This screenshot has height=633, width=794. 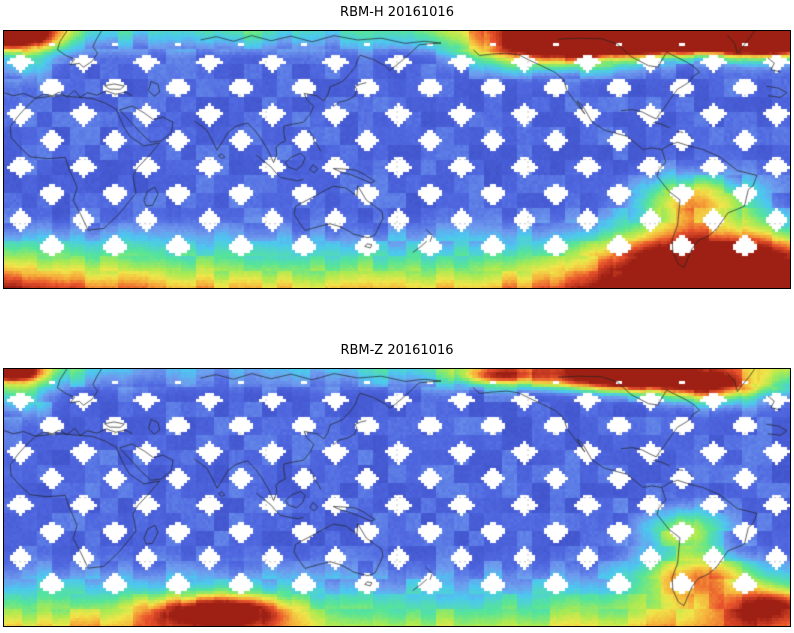 What do you see at coordinates (397, 350) in the screenshot?
I see `panel-title-rbm-z: RBM-Z 20161016` at bounding box center [397, 350].